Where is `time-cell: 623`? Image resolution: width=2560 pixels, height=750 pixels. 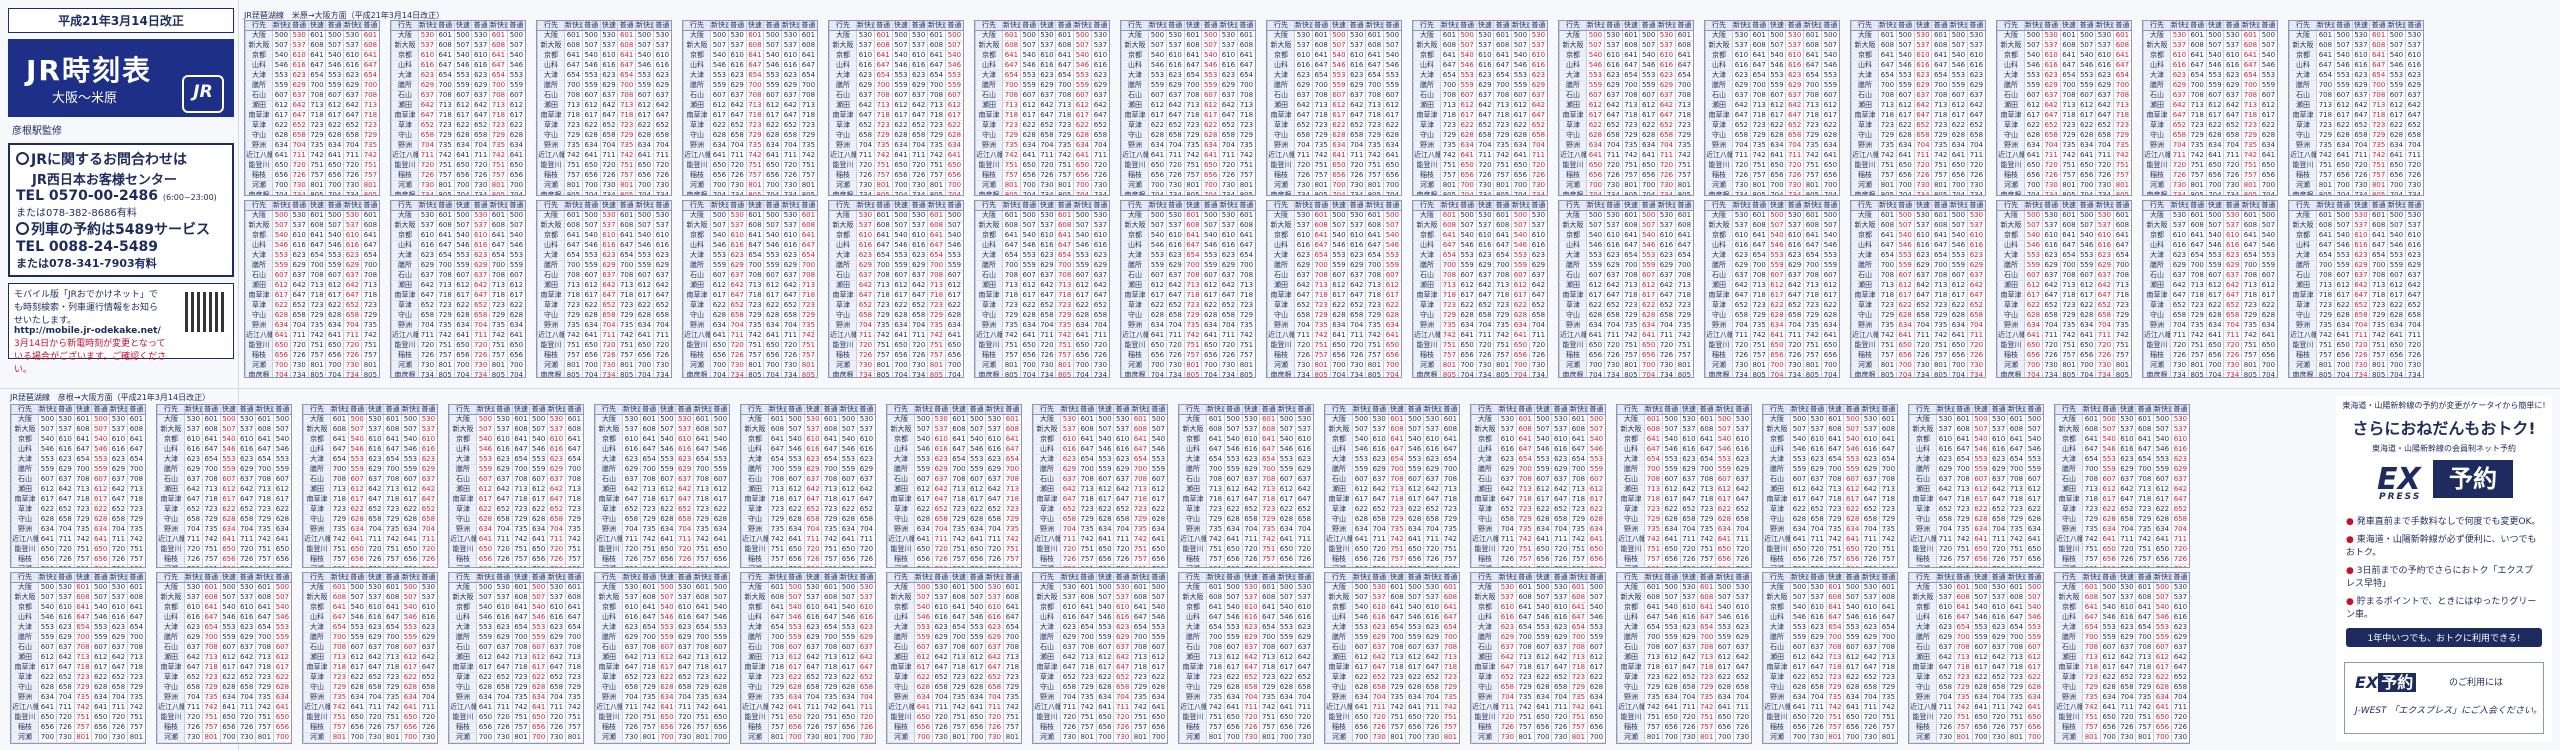
time-cell: 623 is located at coordinates (1303, 255).